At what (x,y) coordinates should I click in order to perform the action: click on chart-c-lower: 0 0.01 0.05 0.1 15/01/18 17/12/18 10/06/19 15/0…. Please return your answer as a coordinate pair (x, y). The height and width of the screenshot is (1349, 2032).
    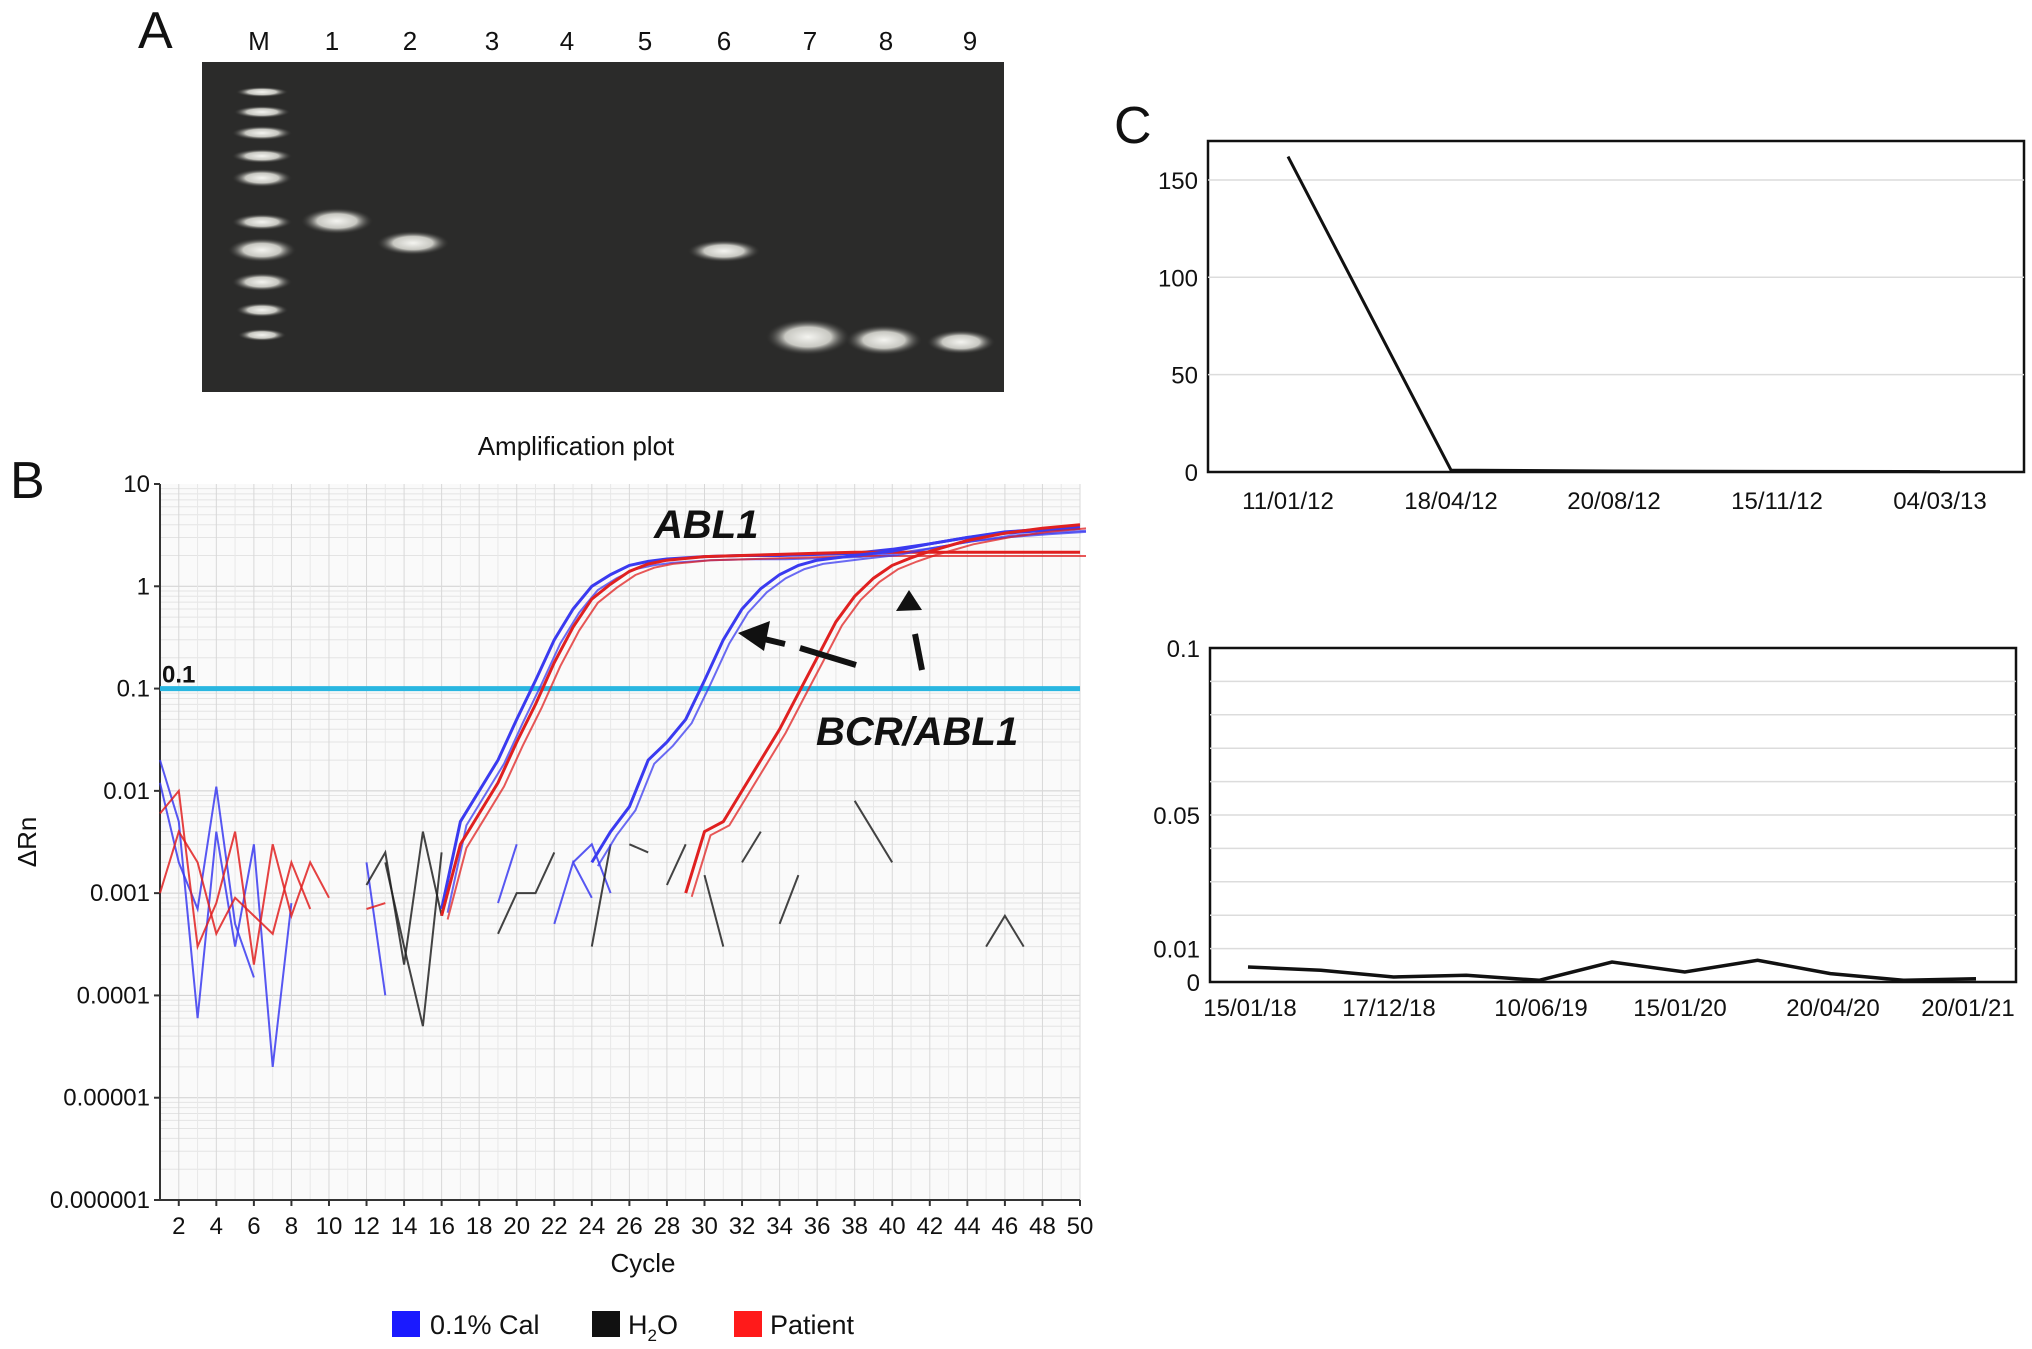
    Looking at the image, I should click on (1585, 829).